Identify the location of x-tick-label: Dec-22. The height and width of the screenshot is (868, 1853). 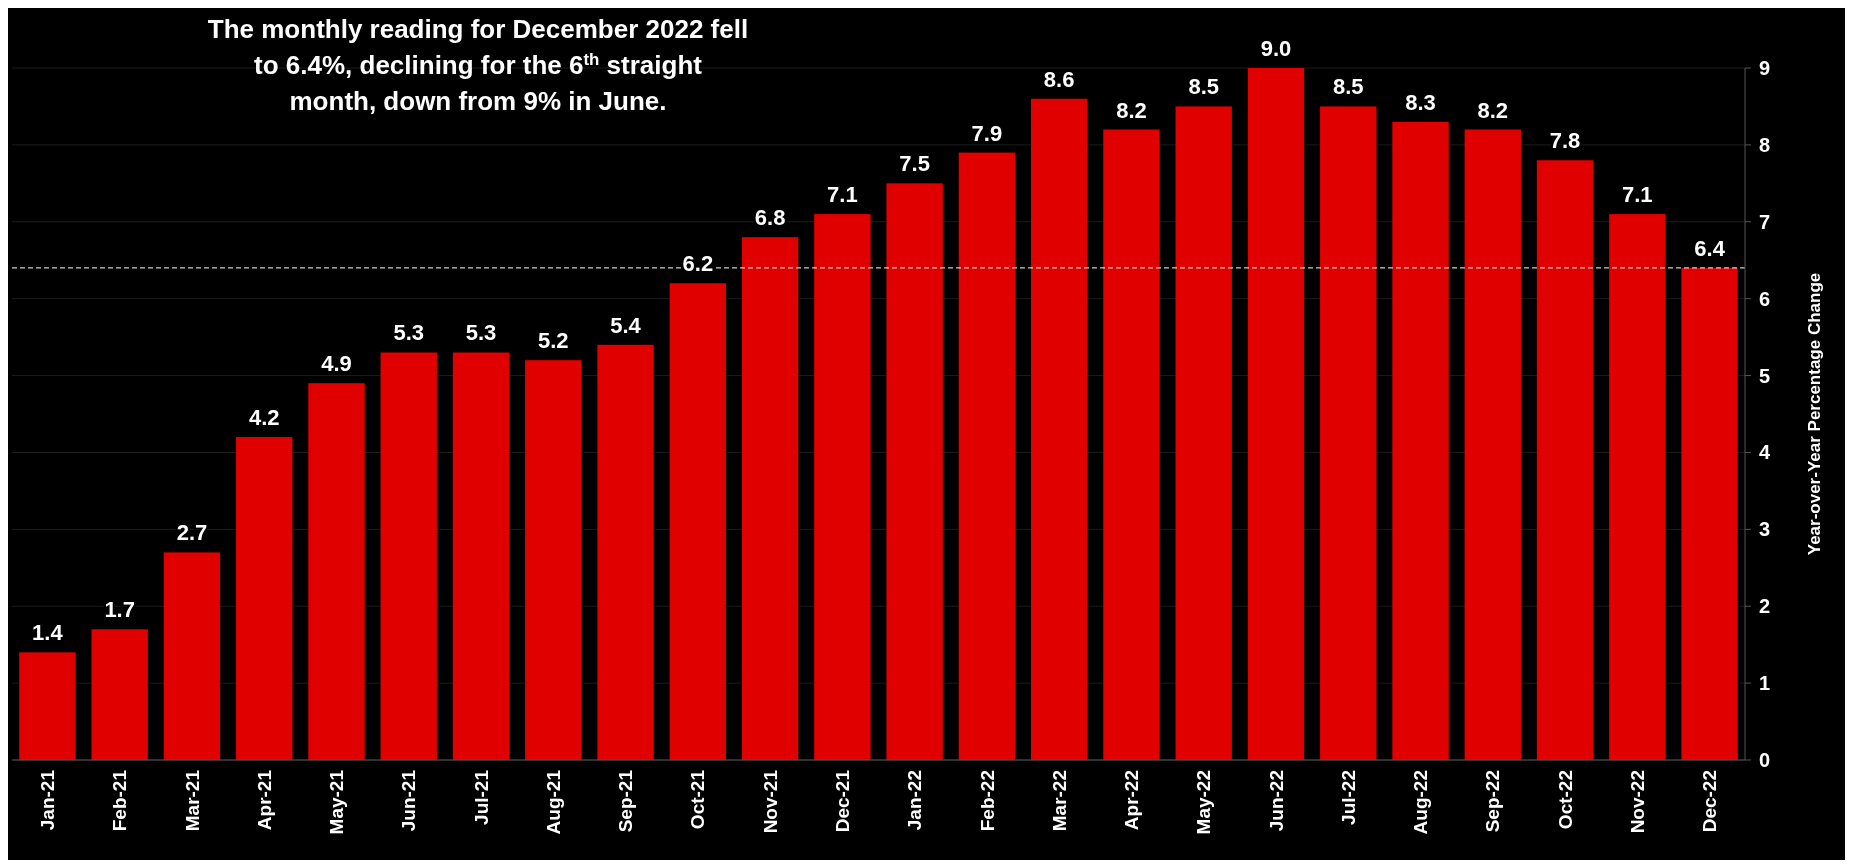
(1710, 801).